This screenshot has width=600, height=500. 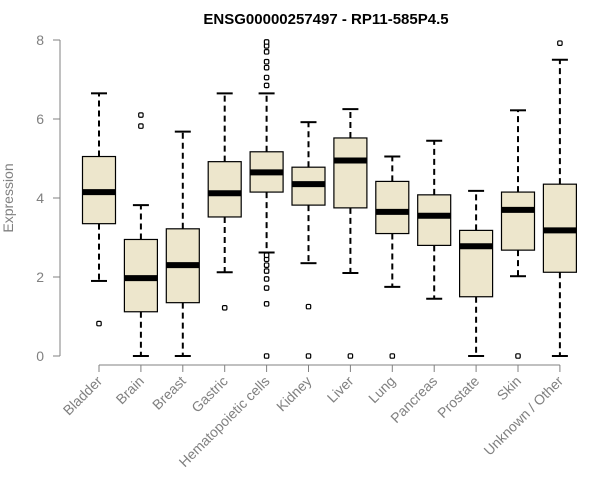 What do you see at coordinates (308, 240) in the screenshot?
I see `box-kidney` at bounding box center [308, 240].